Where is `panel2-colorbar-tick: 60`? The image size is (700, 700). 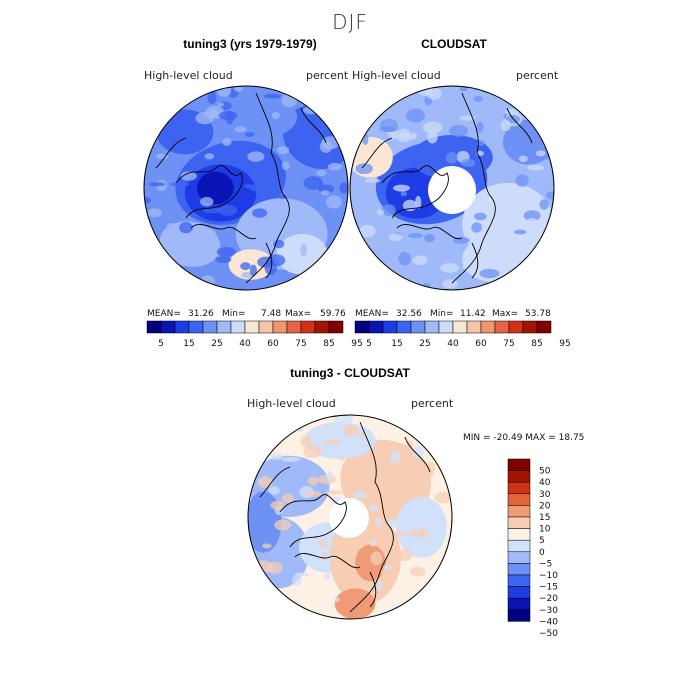 panel2-colorbar-tick: 60 is located at coordinates (481, 344).